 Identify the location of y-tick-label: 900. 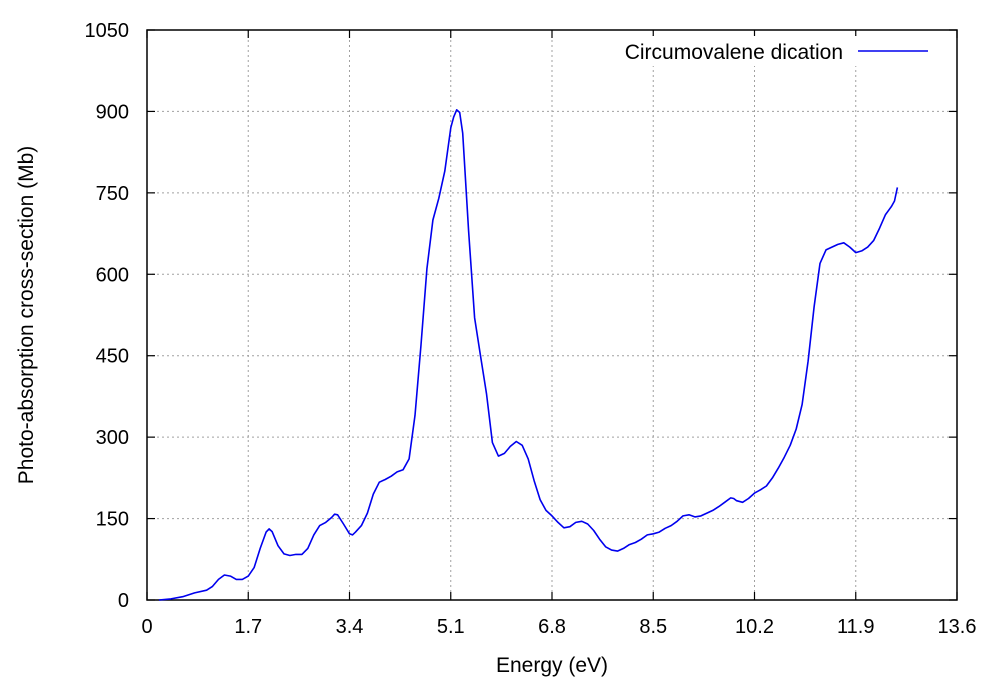
(112, 112).